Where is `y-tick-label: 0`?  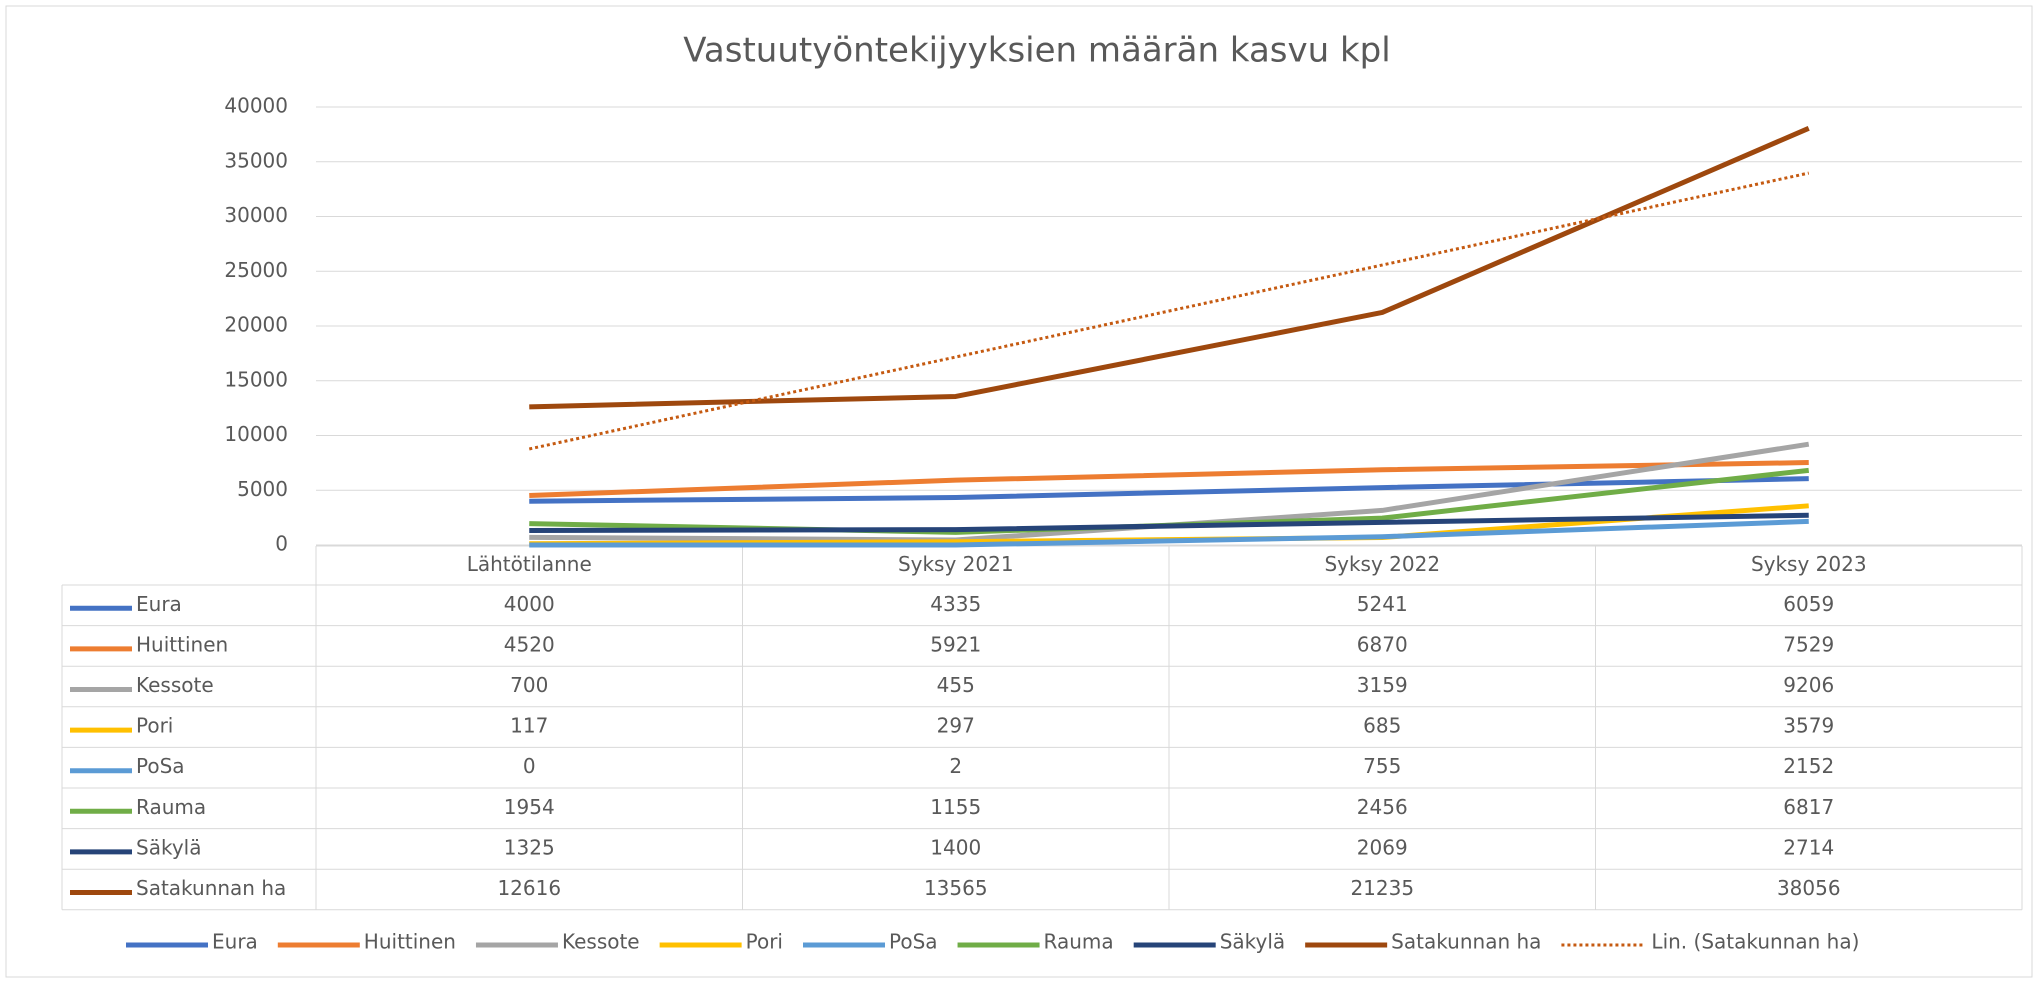
y-tick-label: 0 is located at coordinates (281, 544).